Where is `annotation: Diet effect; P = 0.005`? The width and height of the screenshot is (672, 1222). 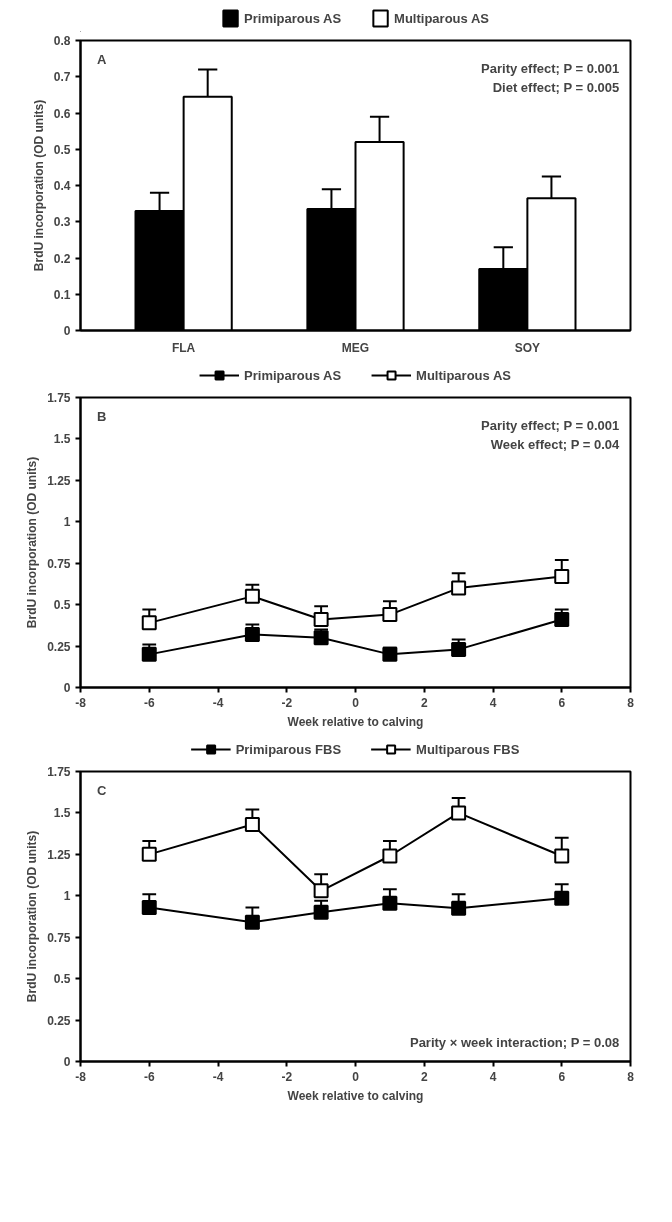
annotation: Diet effect; P = 0.005 is located at coordinates (556, 87).